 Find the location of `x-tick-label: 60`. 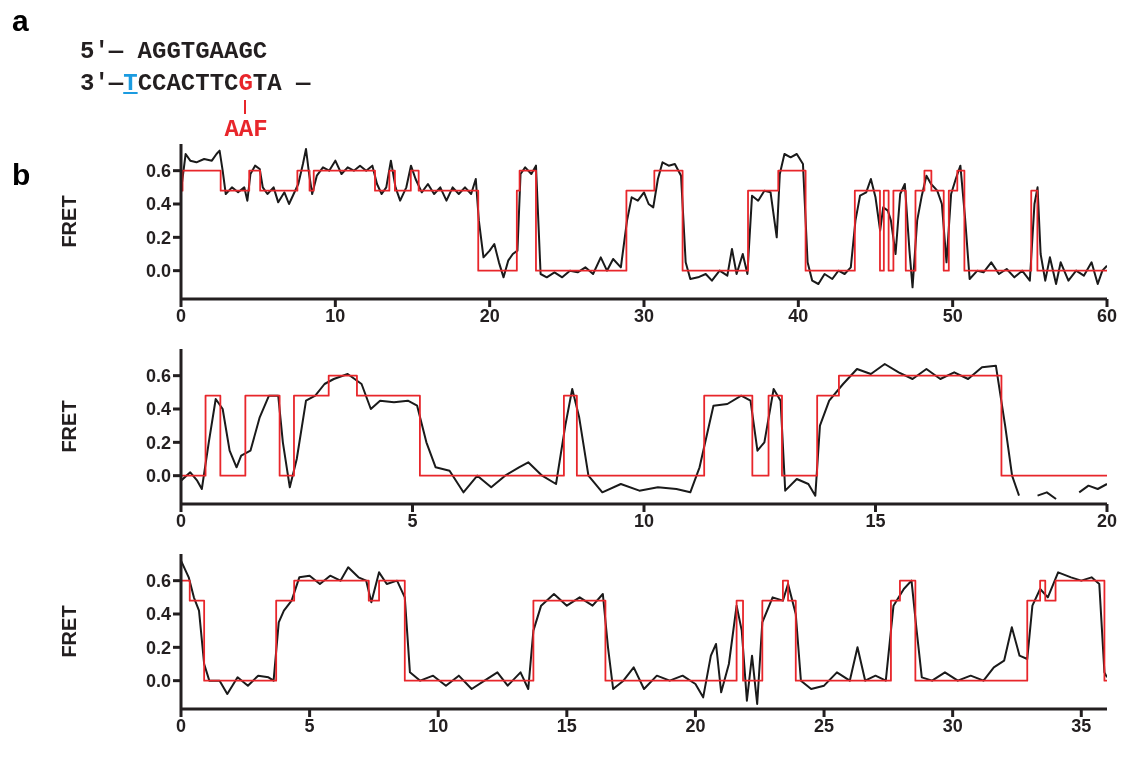

x-tick-label: 60 is located at coordinates (1107, 315).